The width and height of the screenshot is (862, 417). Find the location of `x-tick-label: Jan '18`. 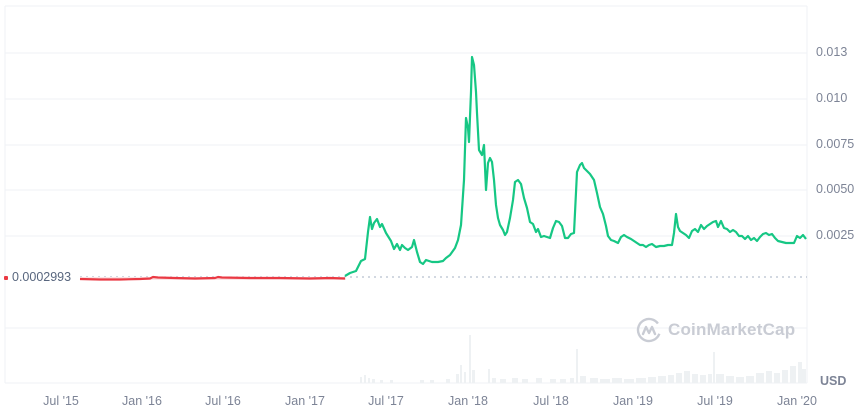

x-tick-label: Jan '18 is located at coordinates (468, 401).